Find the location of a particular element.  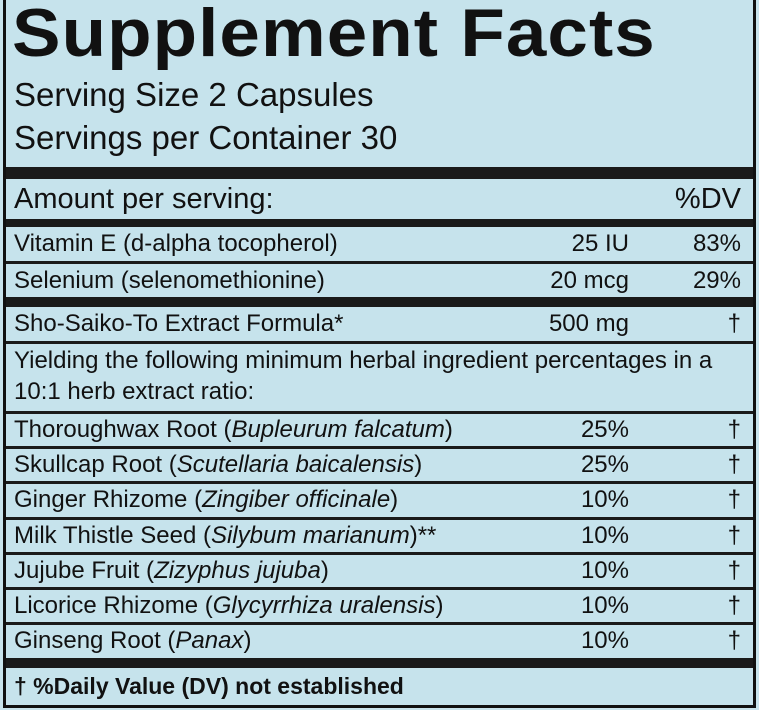

herb-name: Skullcap Root (Scutellaria baicalensis) is located at coordinates (218, 465).